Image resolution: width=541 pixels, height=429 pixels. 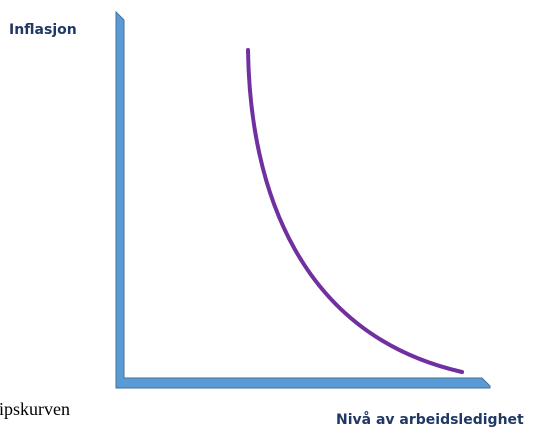 What do you see at coordinates (35, 409) in the screenshot?
I see `caption: ipskurven` at bounding box center [35, 409].